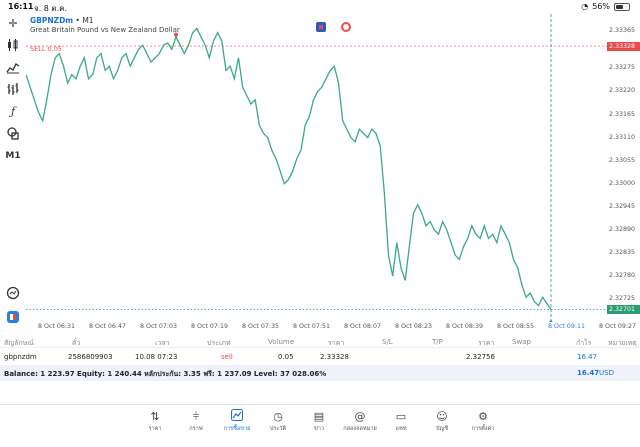 Image resolution: width=640 pixels, height=447 pixels. I want to click on tab-trade: การซื้อขาย, so click(237, 421).